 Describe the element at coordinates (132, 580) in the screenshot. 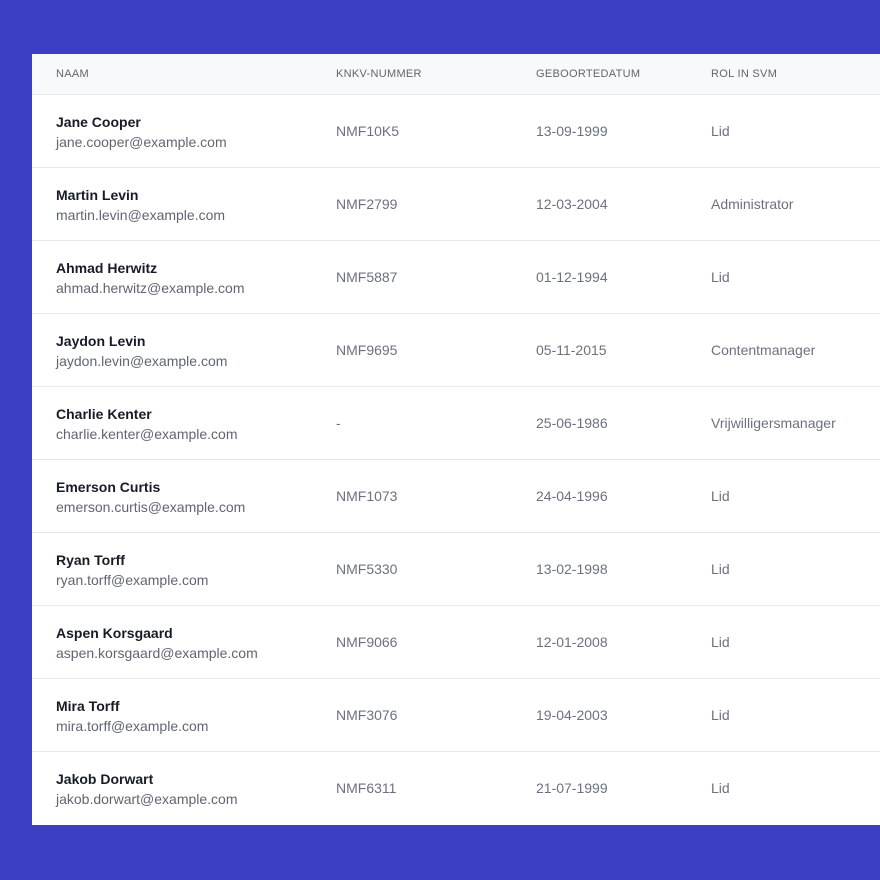

I see `member-email: ryan.torff@example.com` at that location.